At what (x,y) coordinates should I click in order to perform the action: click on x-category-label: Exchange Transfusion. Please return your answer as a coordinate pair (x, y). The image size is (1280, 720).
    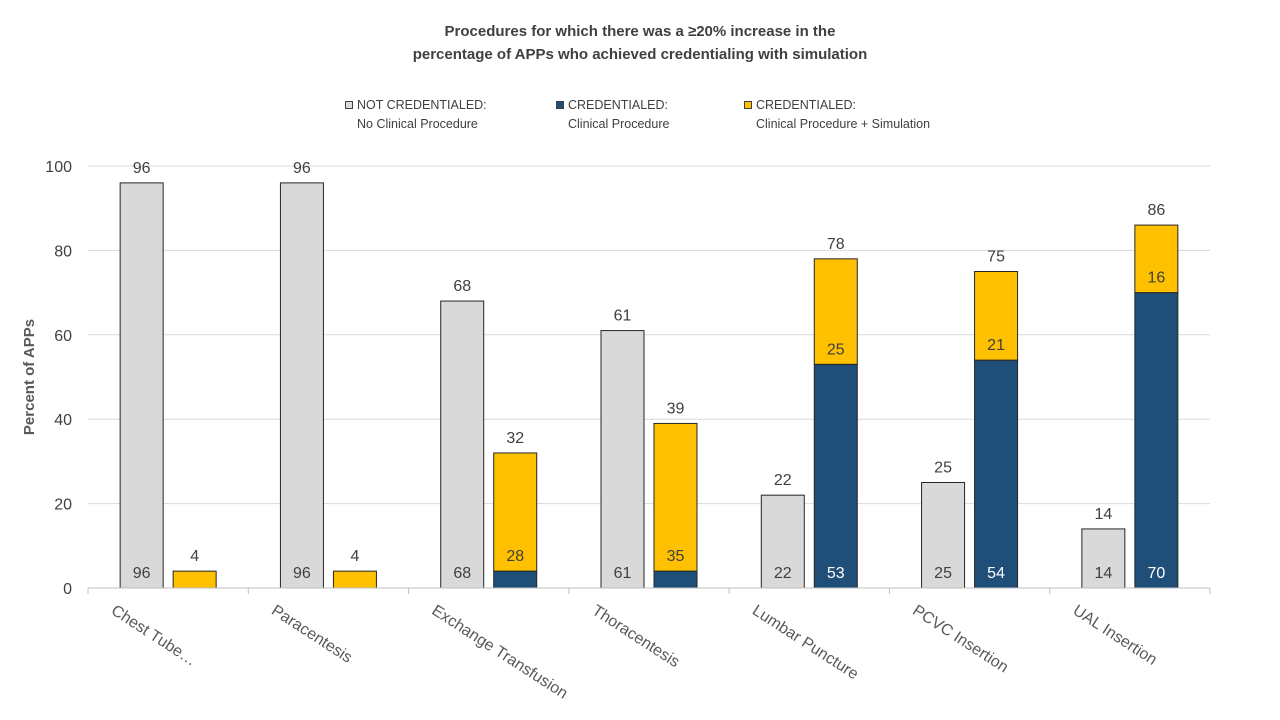
    Looking at the image, I should click on (500, 652).